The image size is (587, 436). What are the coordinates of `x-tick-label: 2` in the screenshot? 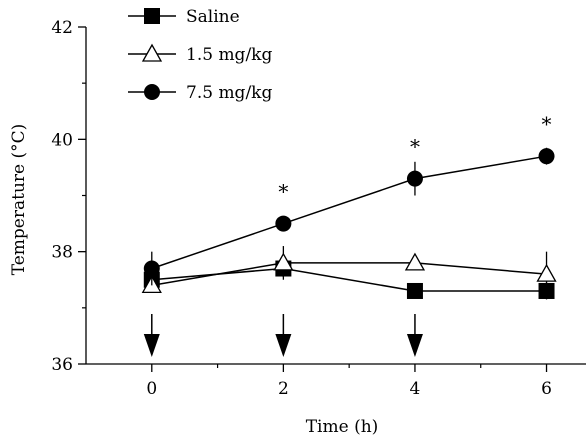 It's located at (283, 389).